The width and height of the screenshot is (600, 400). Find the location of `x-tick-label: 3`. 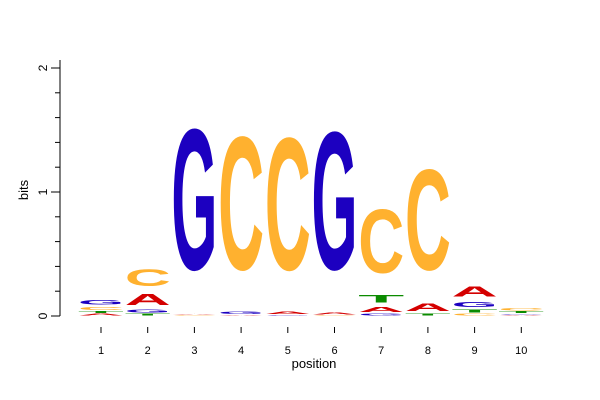

x-tick-label: 3 is located at coordinates (194, 351).